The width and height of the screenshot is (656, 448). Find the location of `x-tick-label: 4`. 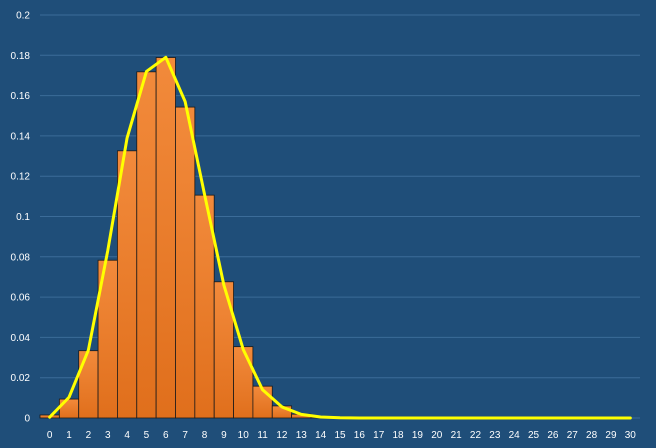

x-tick-label: 4 is located at coordinates (127, 435).